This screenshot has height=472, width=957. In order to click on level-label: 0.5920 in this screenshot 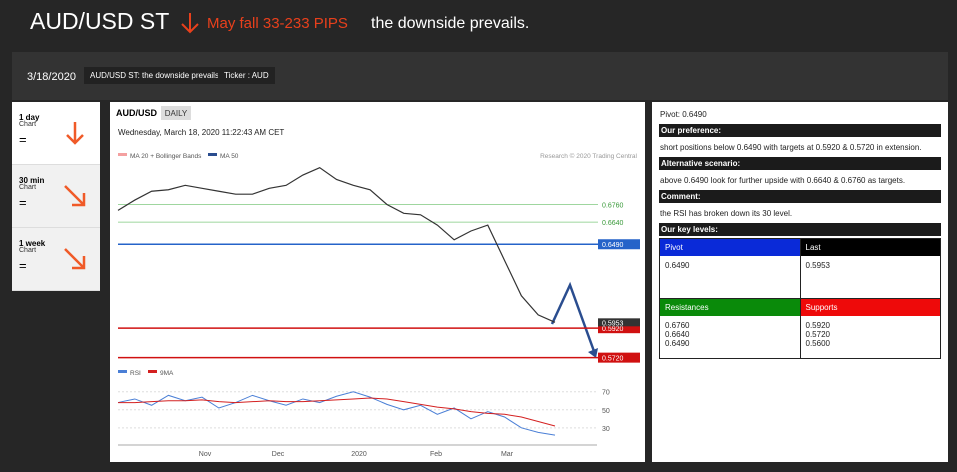, I will do `click(613, 329)`.